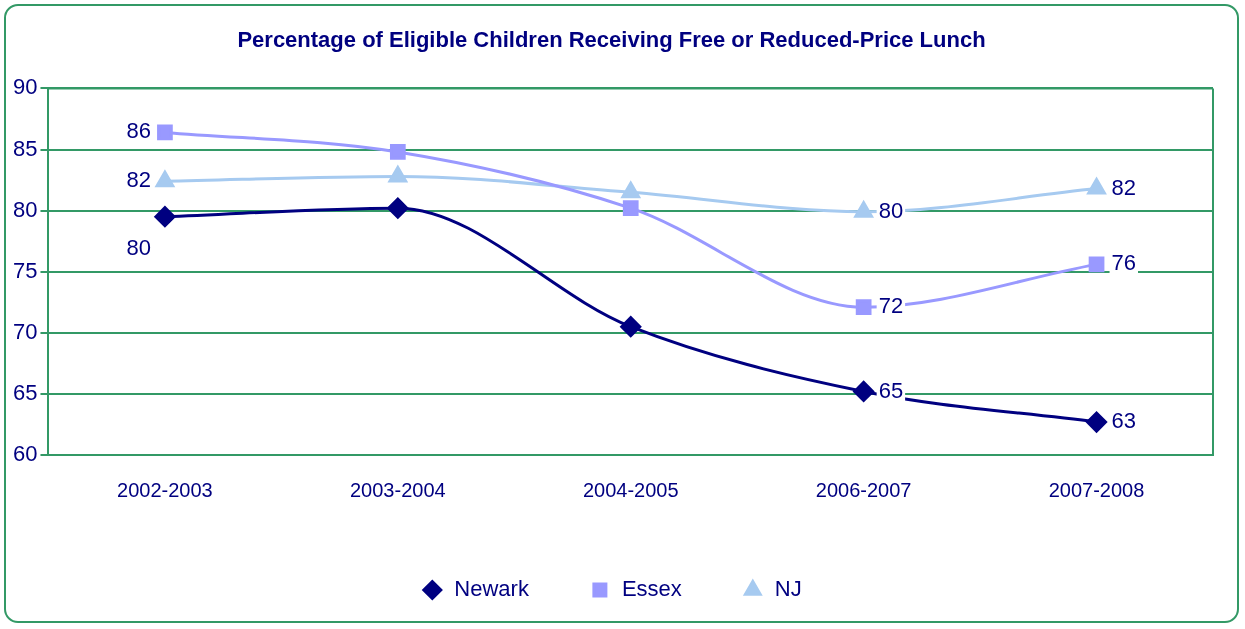 The image size is (1245, 629). I want to click on x-tick-label: 2003-2004, so click(398, 489).